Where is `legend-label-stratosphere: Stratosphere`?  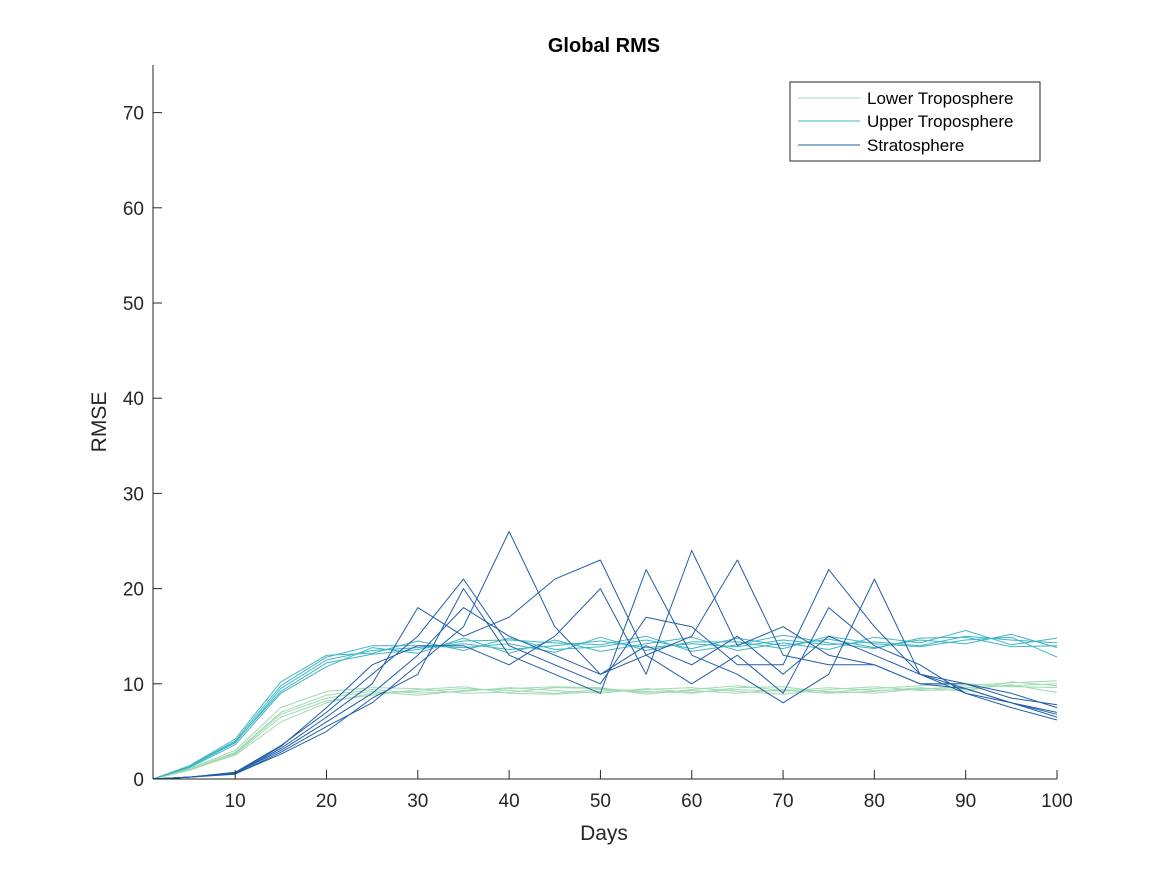 legend-label-stratosphere: Stratosphere is located at coordinates (915, 145).